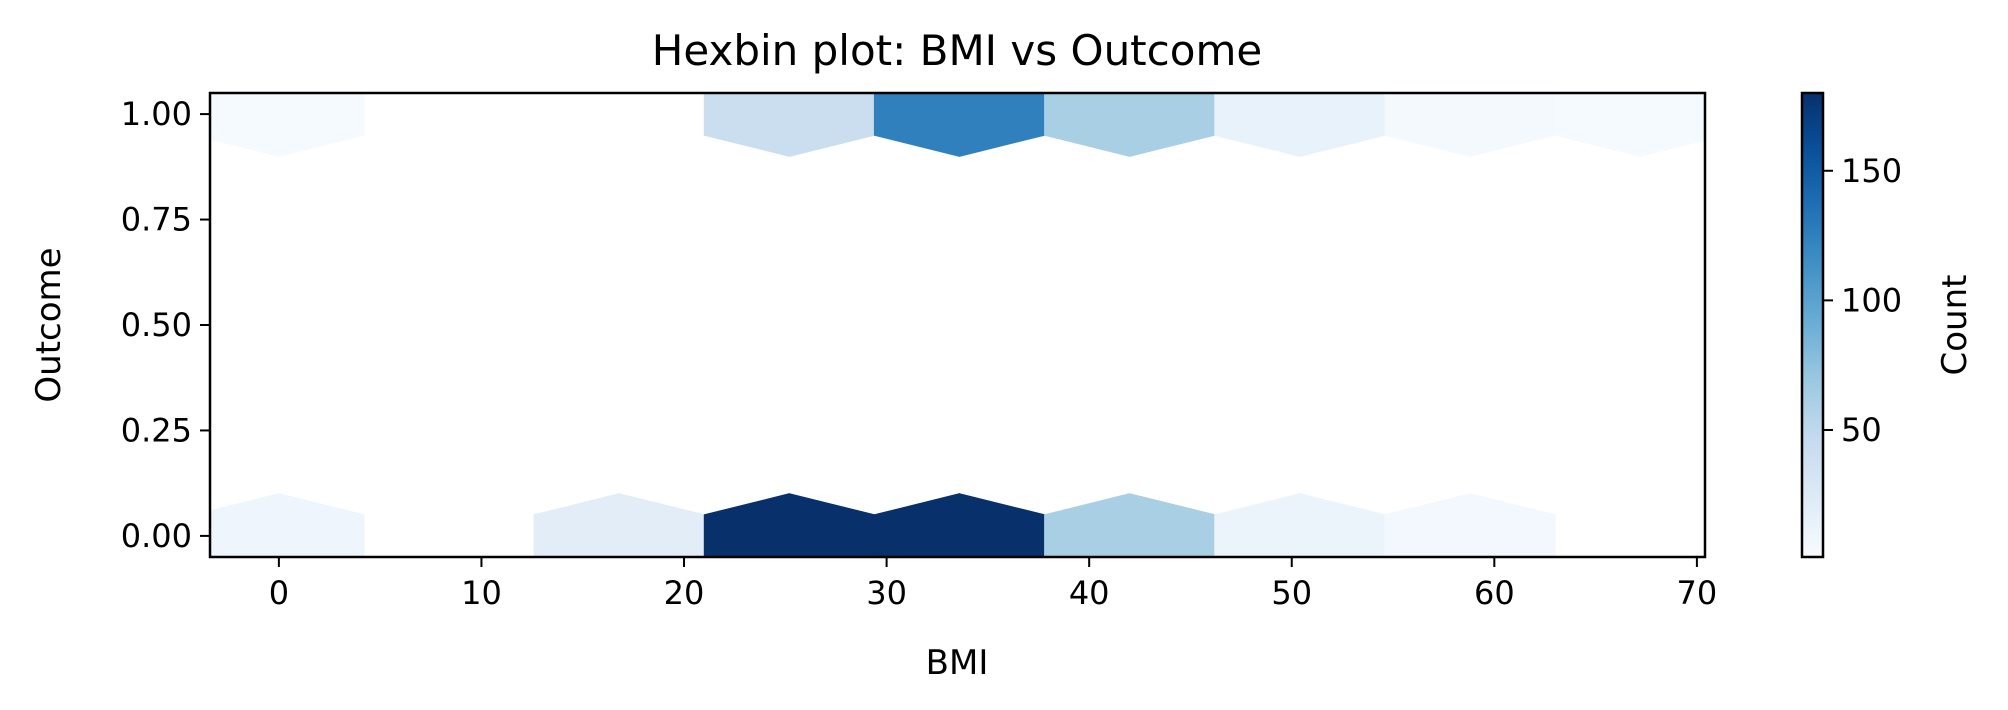  I want to click on colorbar-axis: 50 100 150, so click(1862, 300).